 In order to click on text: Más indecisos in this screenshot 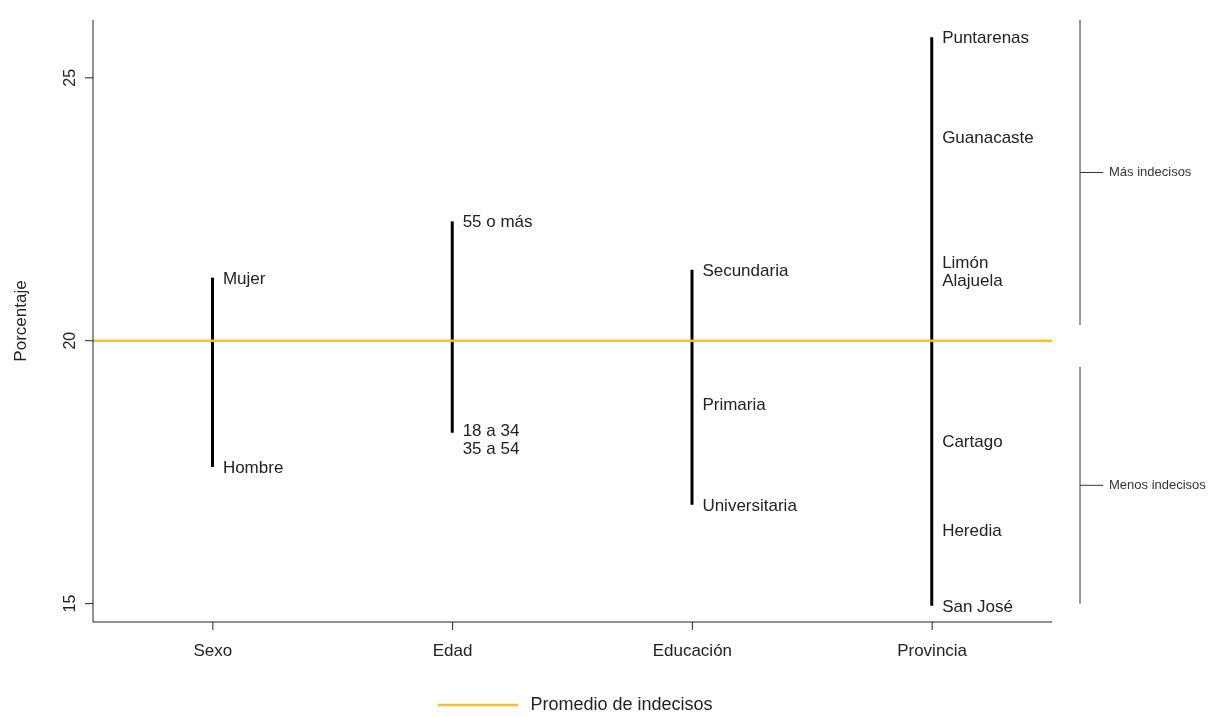, I will do `click(1150, 172)`.